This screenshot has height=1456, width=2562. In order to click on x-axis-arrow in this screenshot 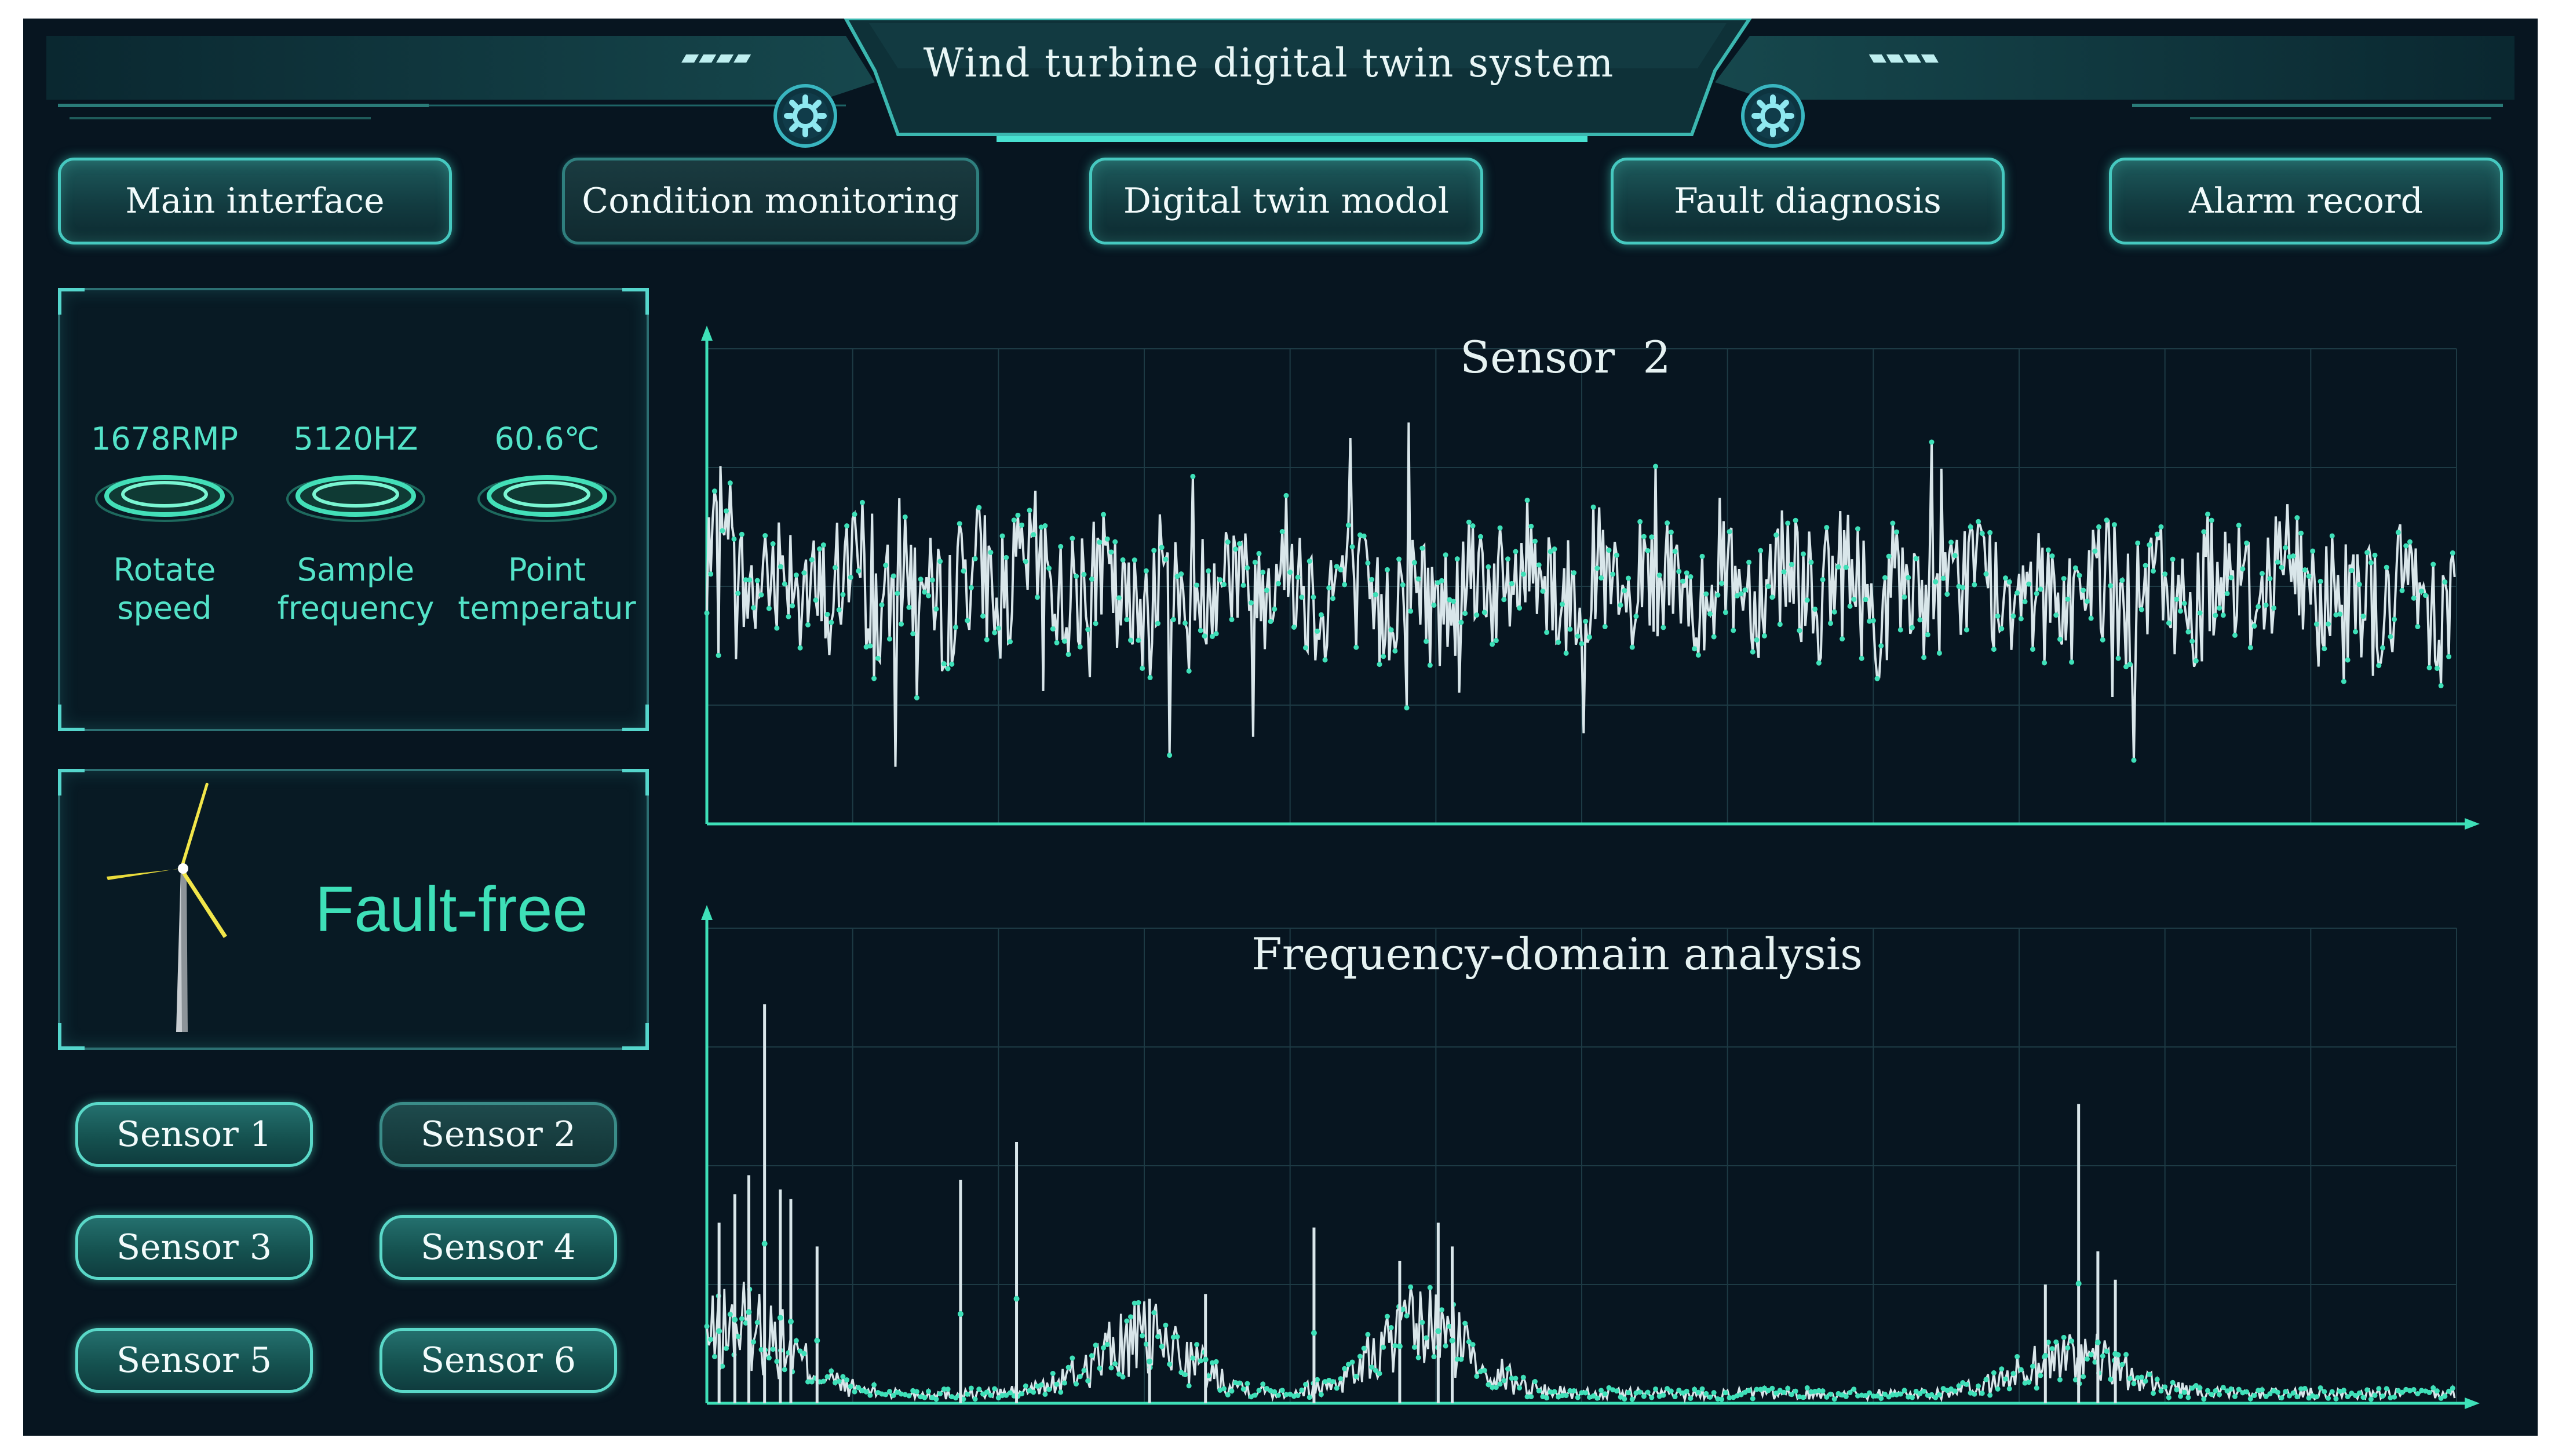, I will do `click(2472, 824)`.